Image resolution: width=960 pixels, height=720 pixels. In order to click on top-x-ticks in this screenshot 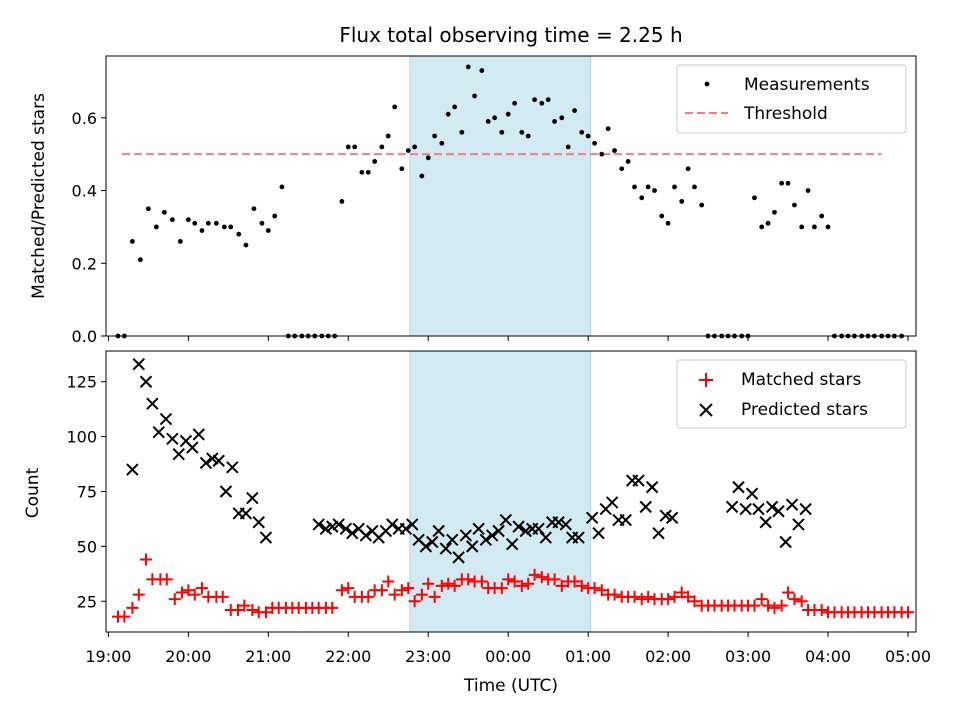, I will do `click(508, 338)`.